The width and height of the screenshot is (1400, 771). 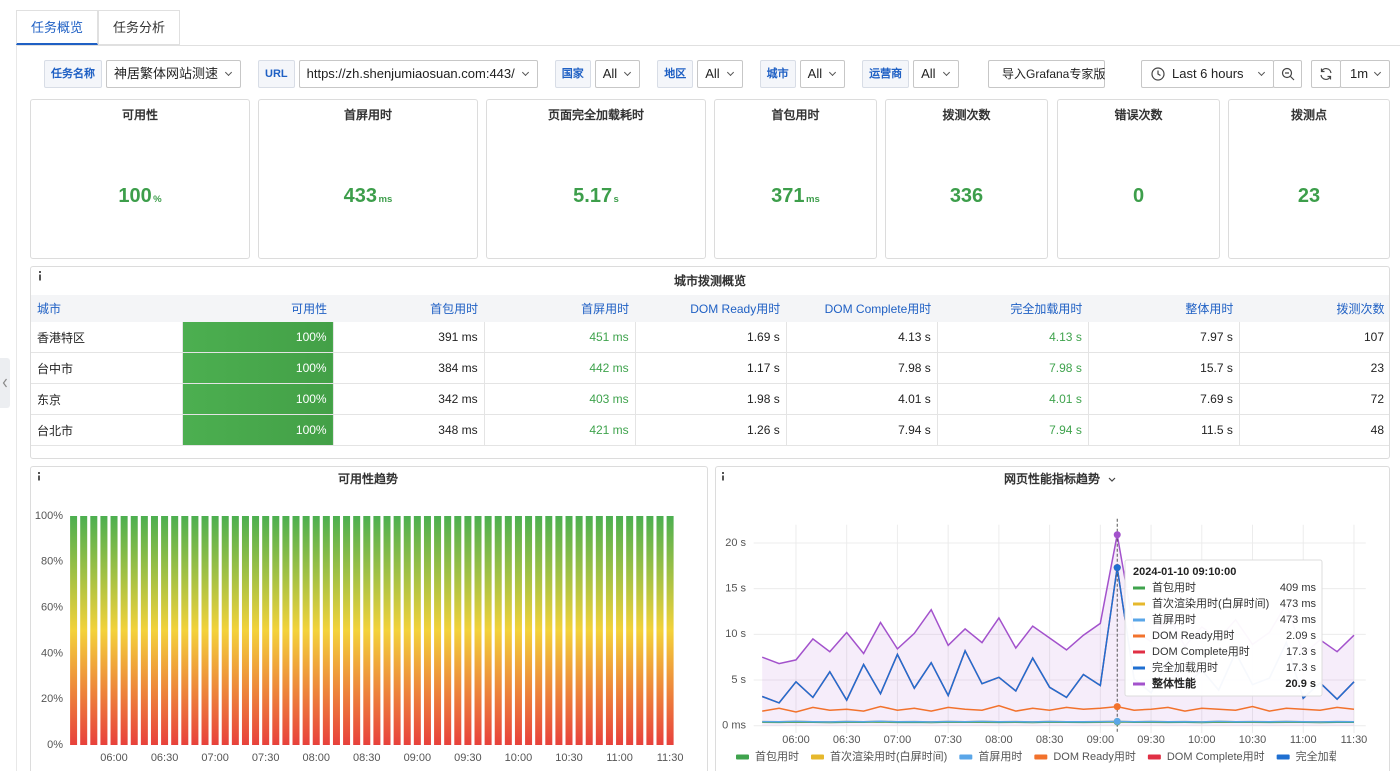 I want to click on toggle-icon, so click(x=5, y=383).